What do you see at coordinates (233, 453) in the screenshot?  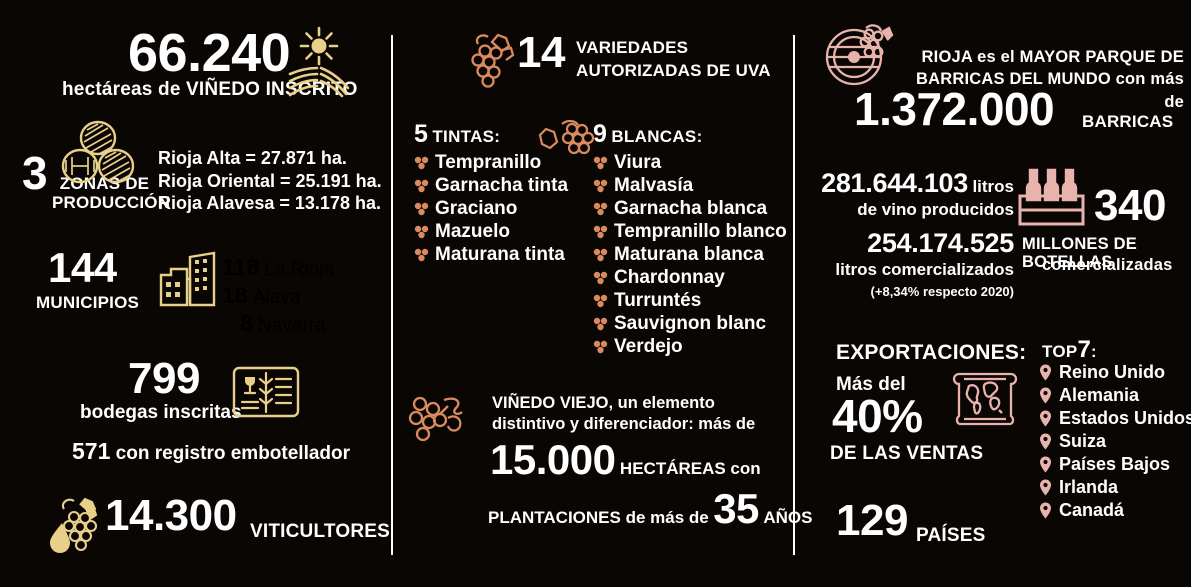 I see `bottler-label: con registro embotellador` at bounding box center [233, 453].